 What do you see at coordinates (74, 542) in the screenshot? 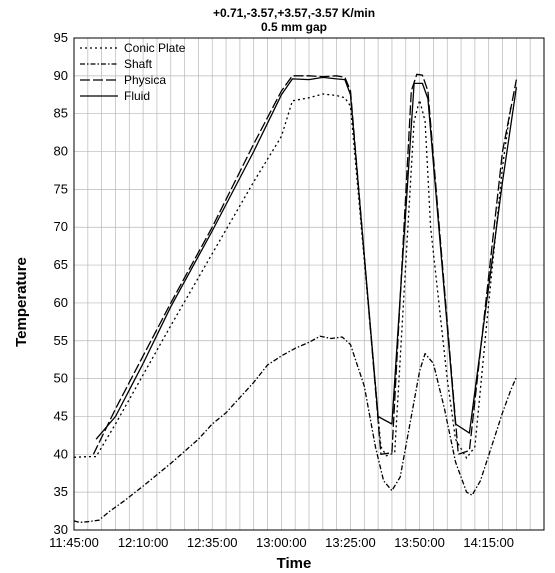
I see `x-tick-label: 11:45:00` at bounding box center [74, 542].